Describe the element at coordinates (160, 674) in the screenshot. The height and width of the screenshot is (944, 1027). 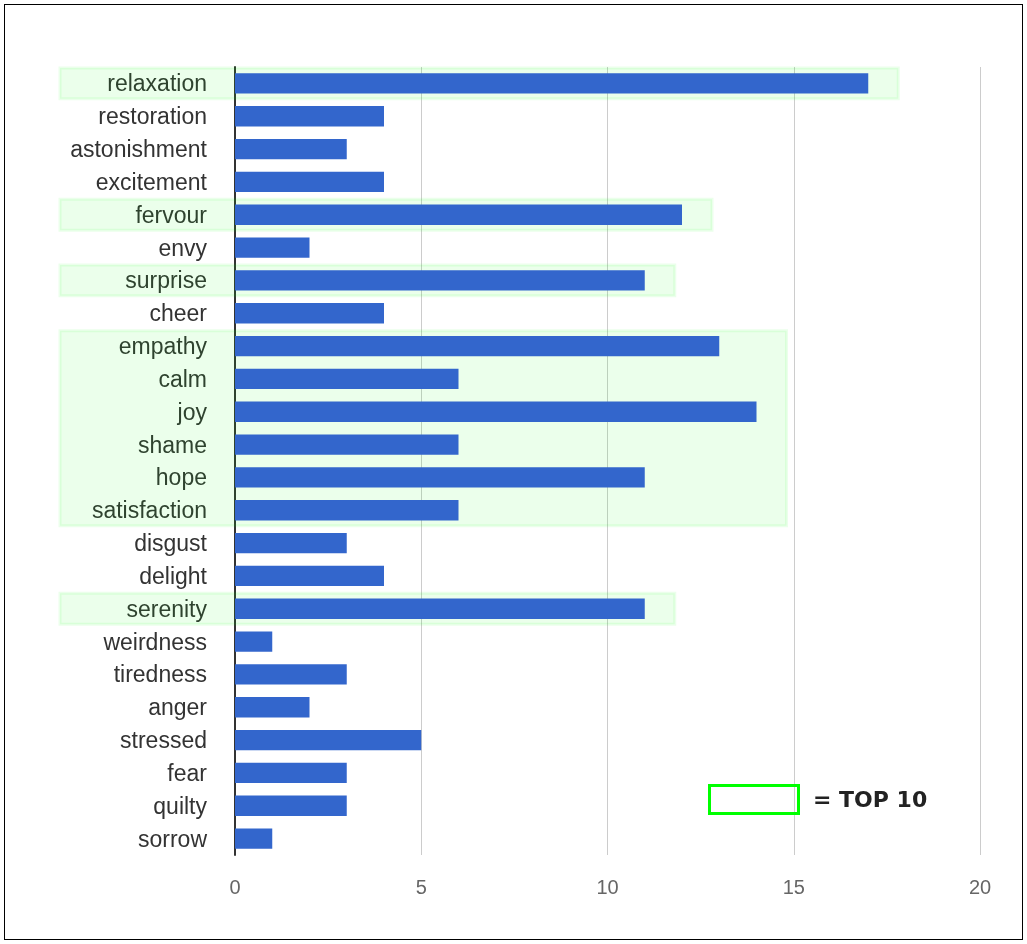
I see `y-tick-label: tiredness` at that location.